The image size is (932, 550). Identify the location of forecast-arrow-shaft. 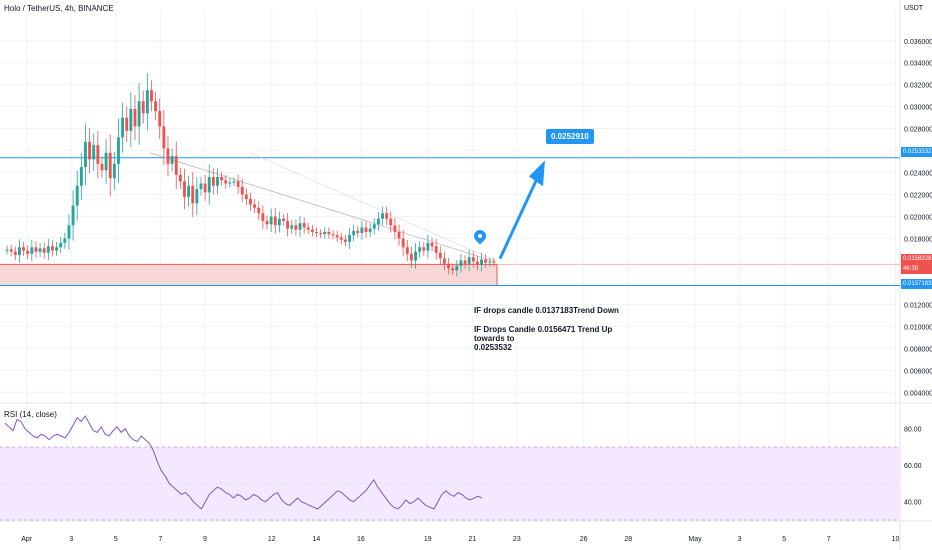
(519, 216).